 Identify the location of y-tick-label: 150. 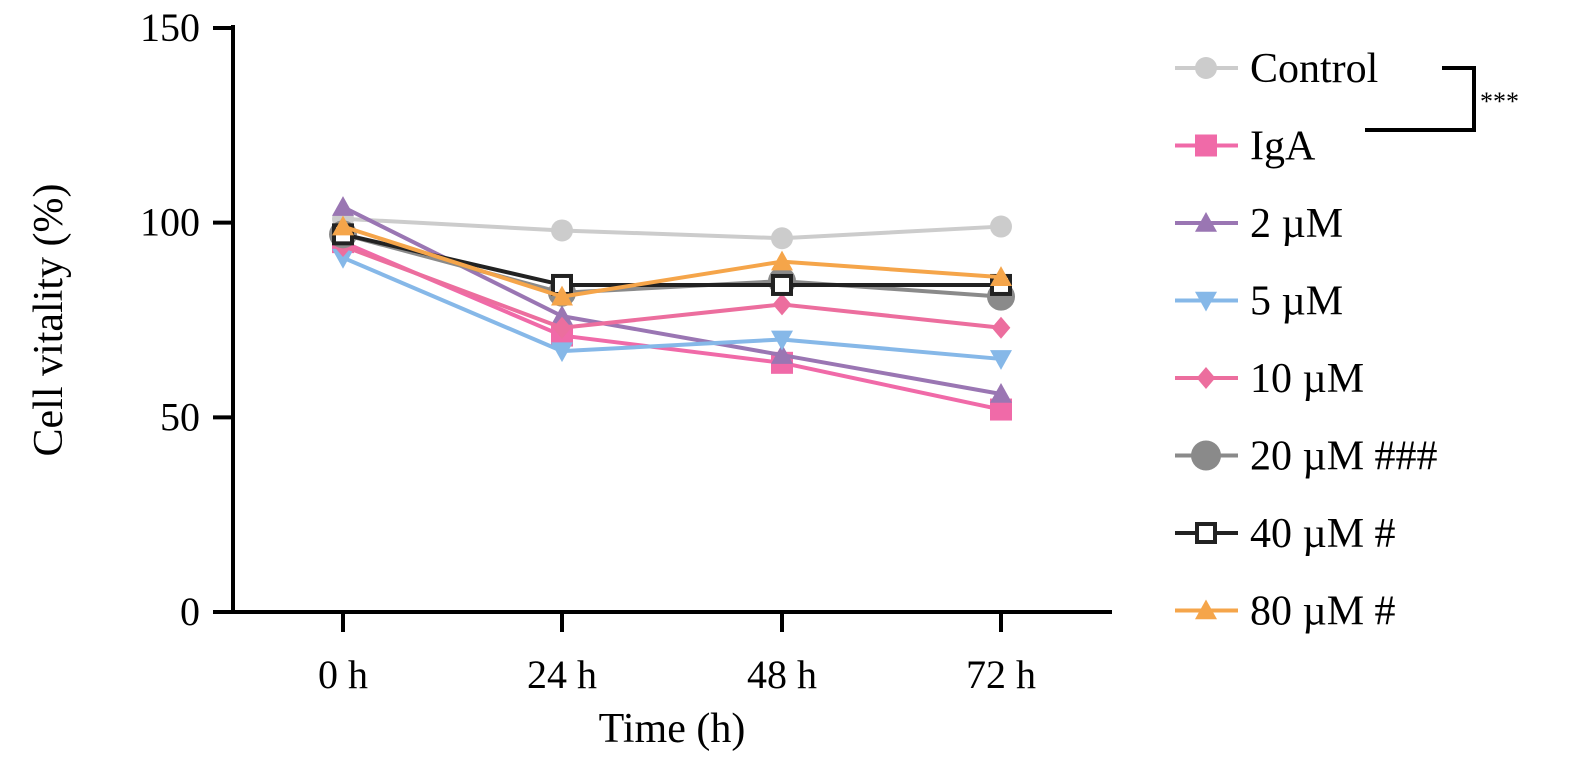
(170, 27).